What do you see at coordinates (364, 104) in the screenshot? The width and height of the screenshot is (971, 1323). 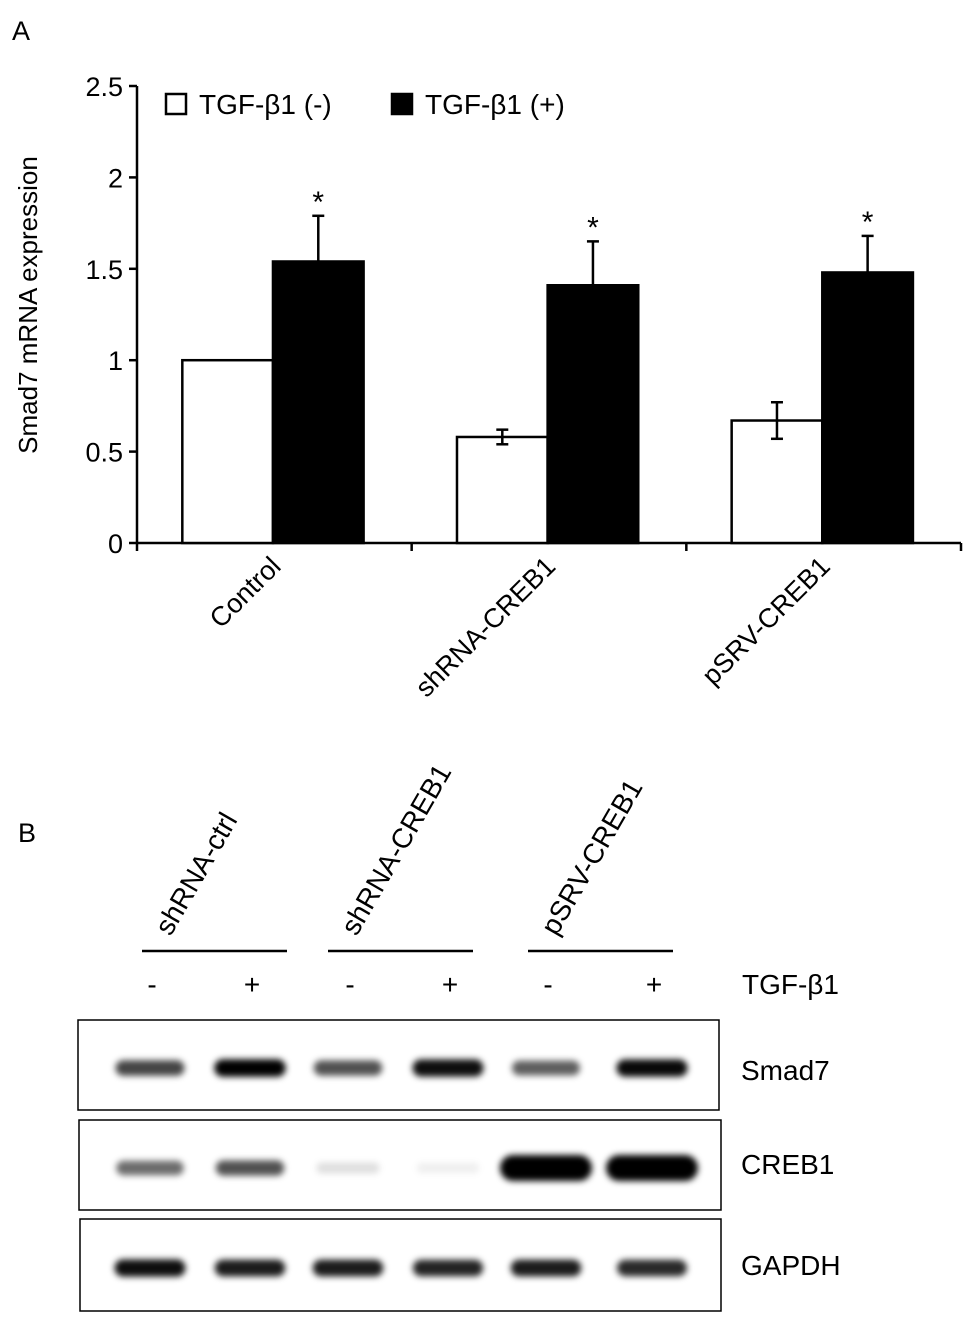 I see `legend: TGF-β1 (-) TGF-β1 (+)` at bounding box center [364, 104].